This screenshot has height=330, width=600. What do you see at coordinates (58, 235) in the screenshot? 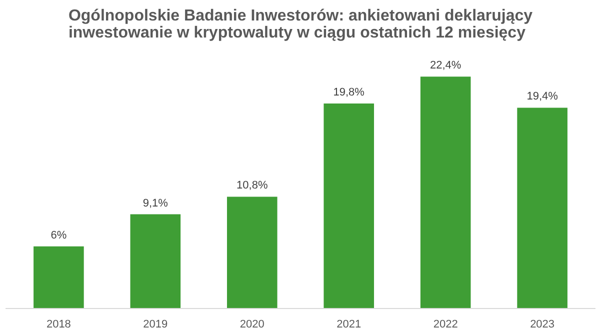
I see `data-label: 6%` at bounding box center [58, 235].